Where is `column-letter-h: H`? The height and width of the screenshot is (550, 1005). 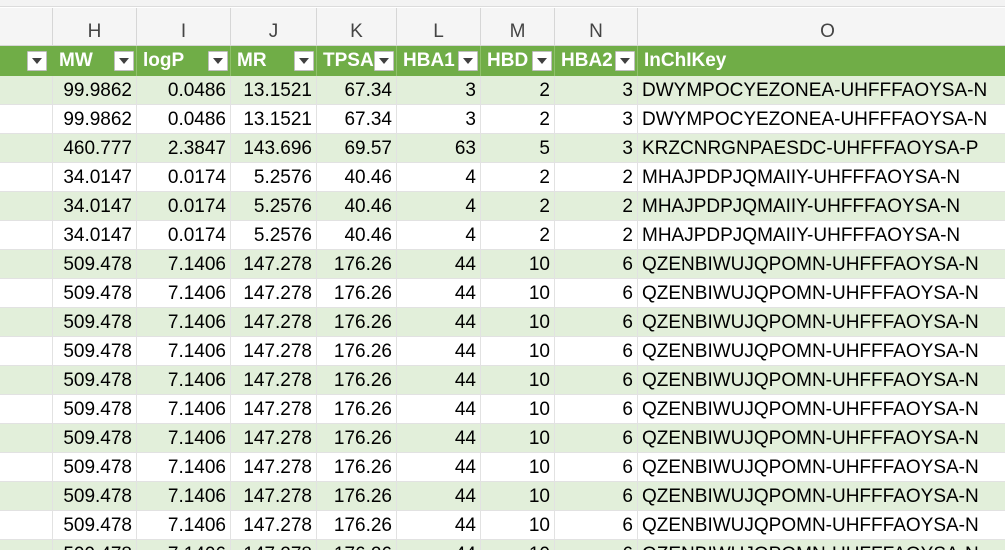 column-letter-h: H is located at coordinates (95, 27).